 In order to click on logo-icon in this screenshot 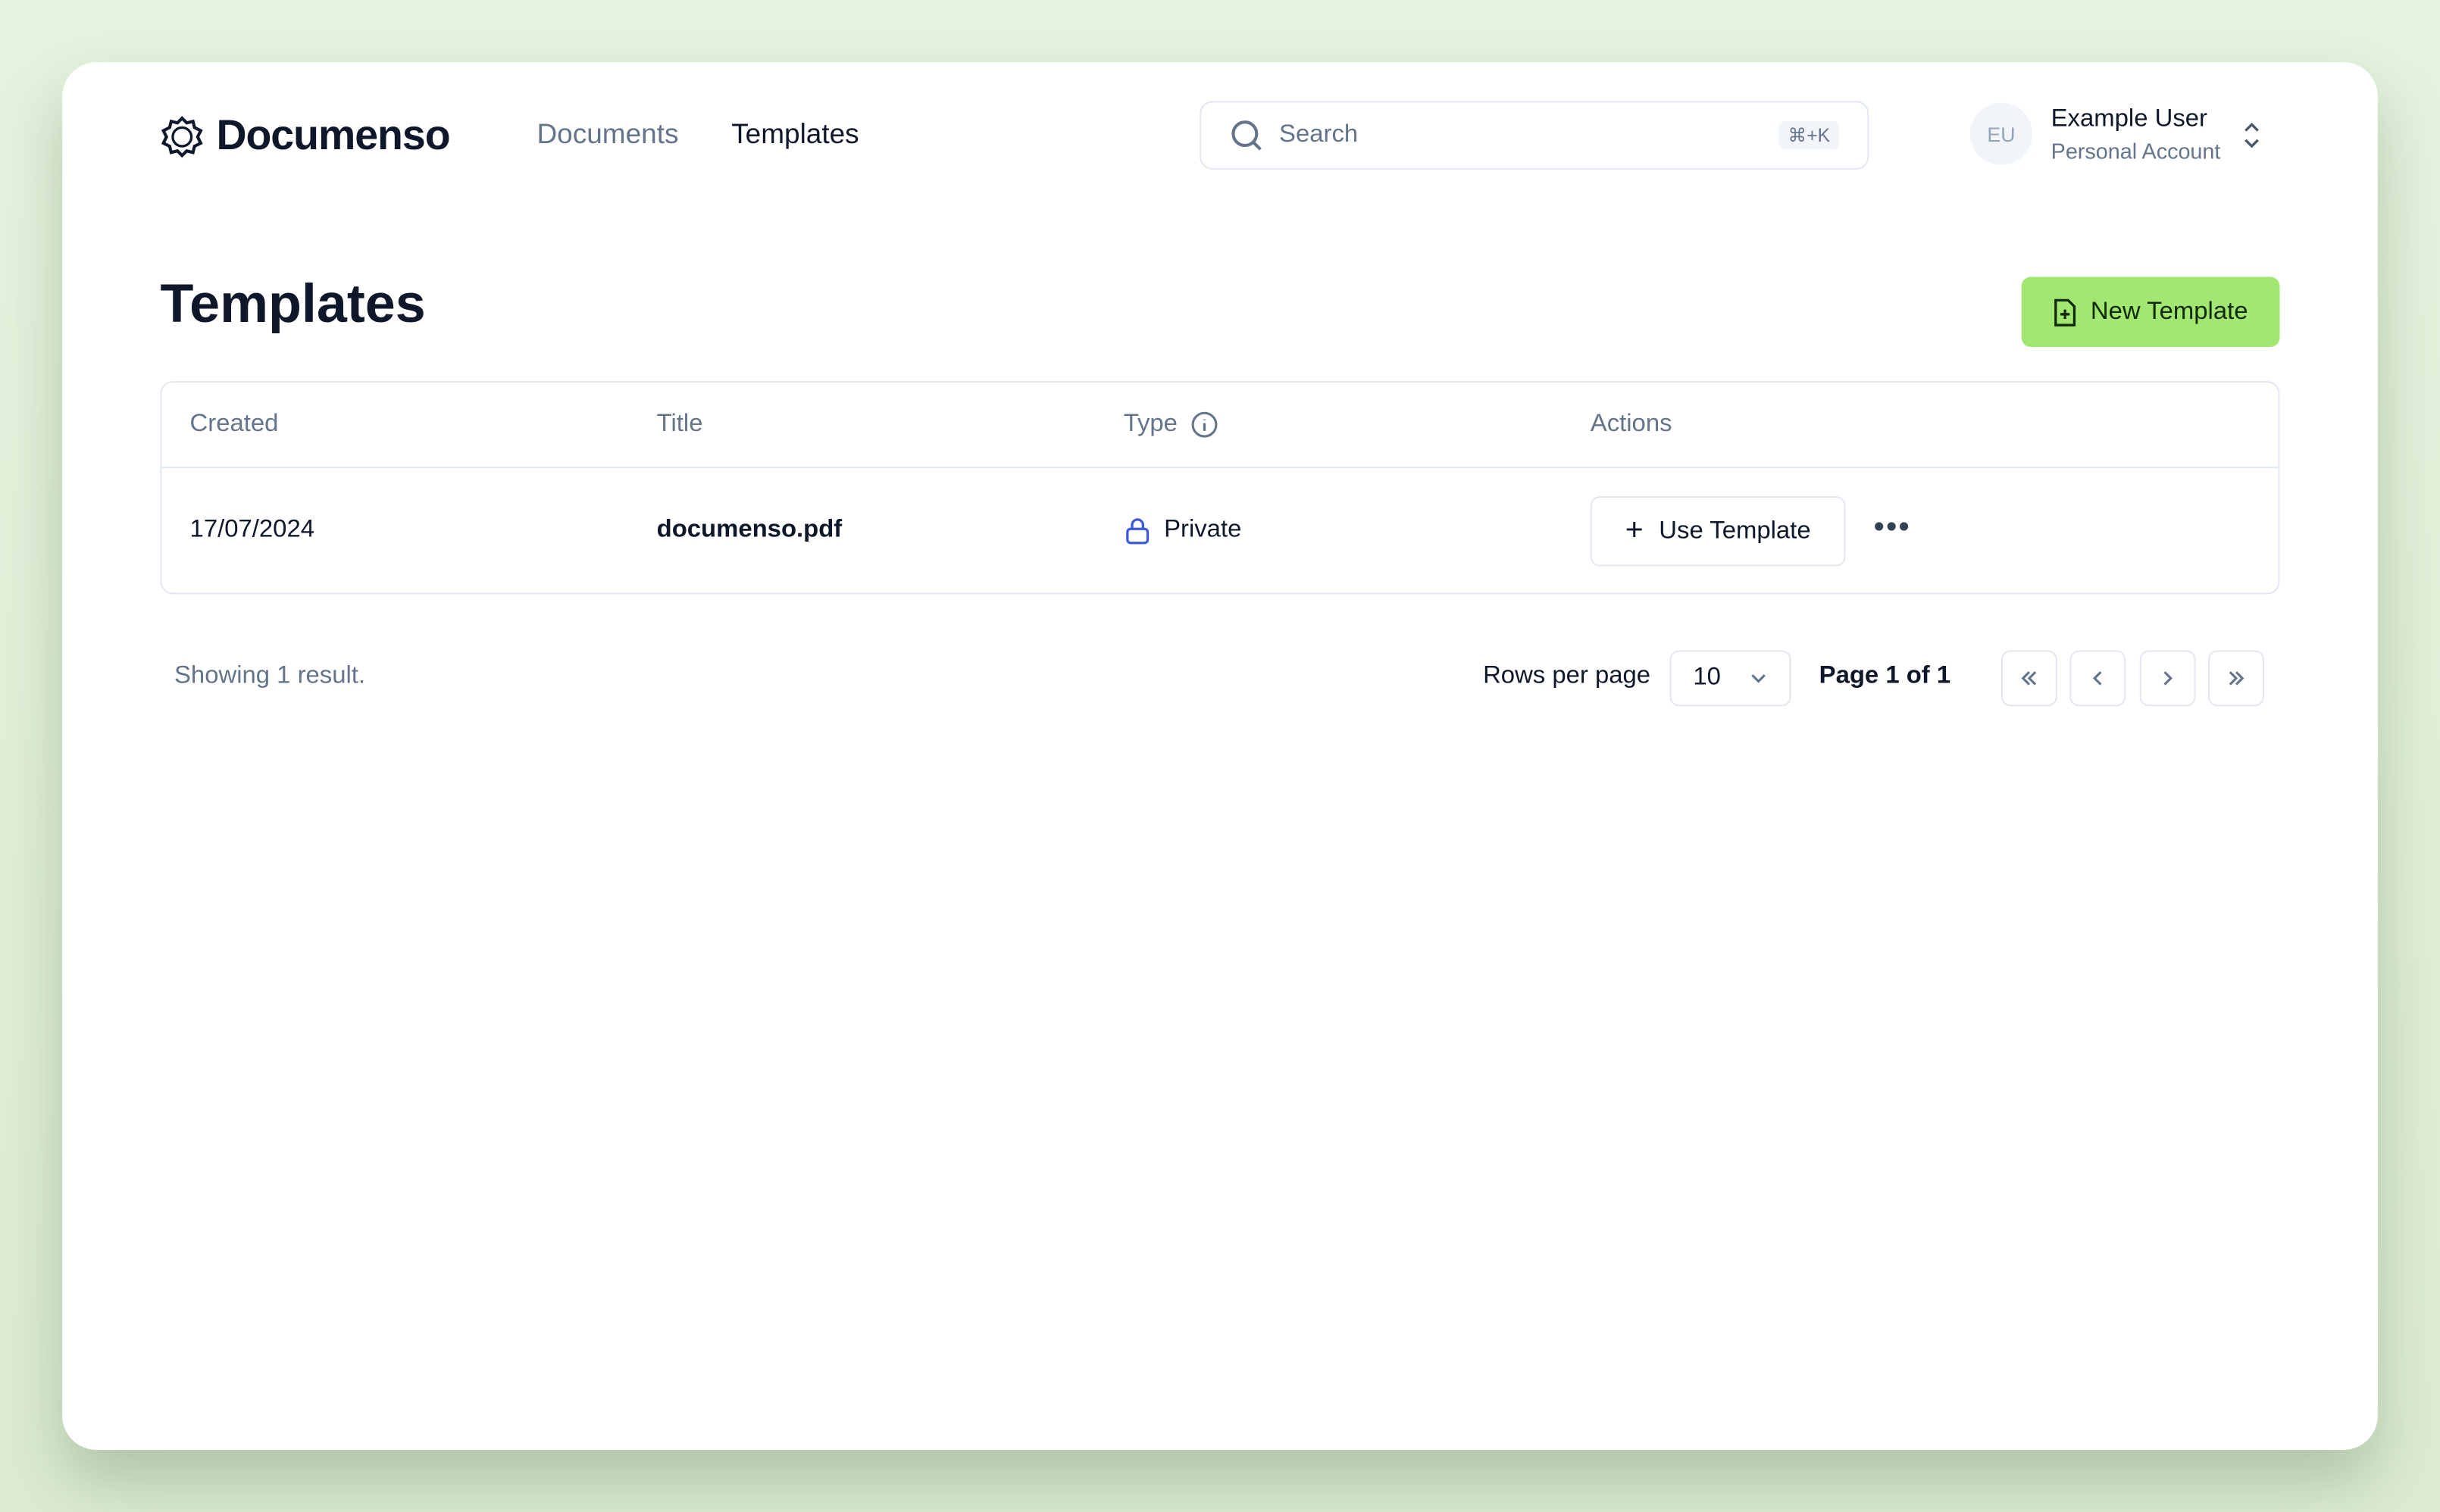, I will do `click(182, 136)`.